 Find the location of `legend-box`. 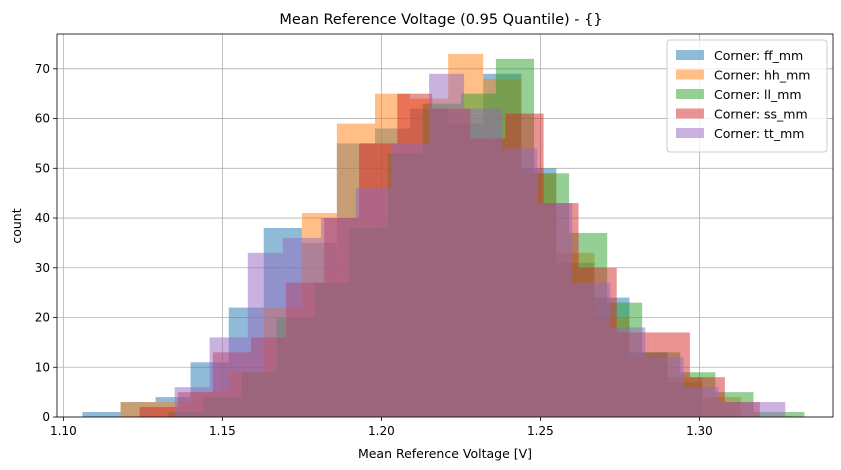

legend-box is located at coordinates (747, 96).